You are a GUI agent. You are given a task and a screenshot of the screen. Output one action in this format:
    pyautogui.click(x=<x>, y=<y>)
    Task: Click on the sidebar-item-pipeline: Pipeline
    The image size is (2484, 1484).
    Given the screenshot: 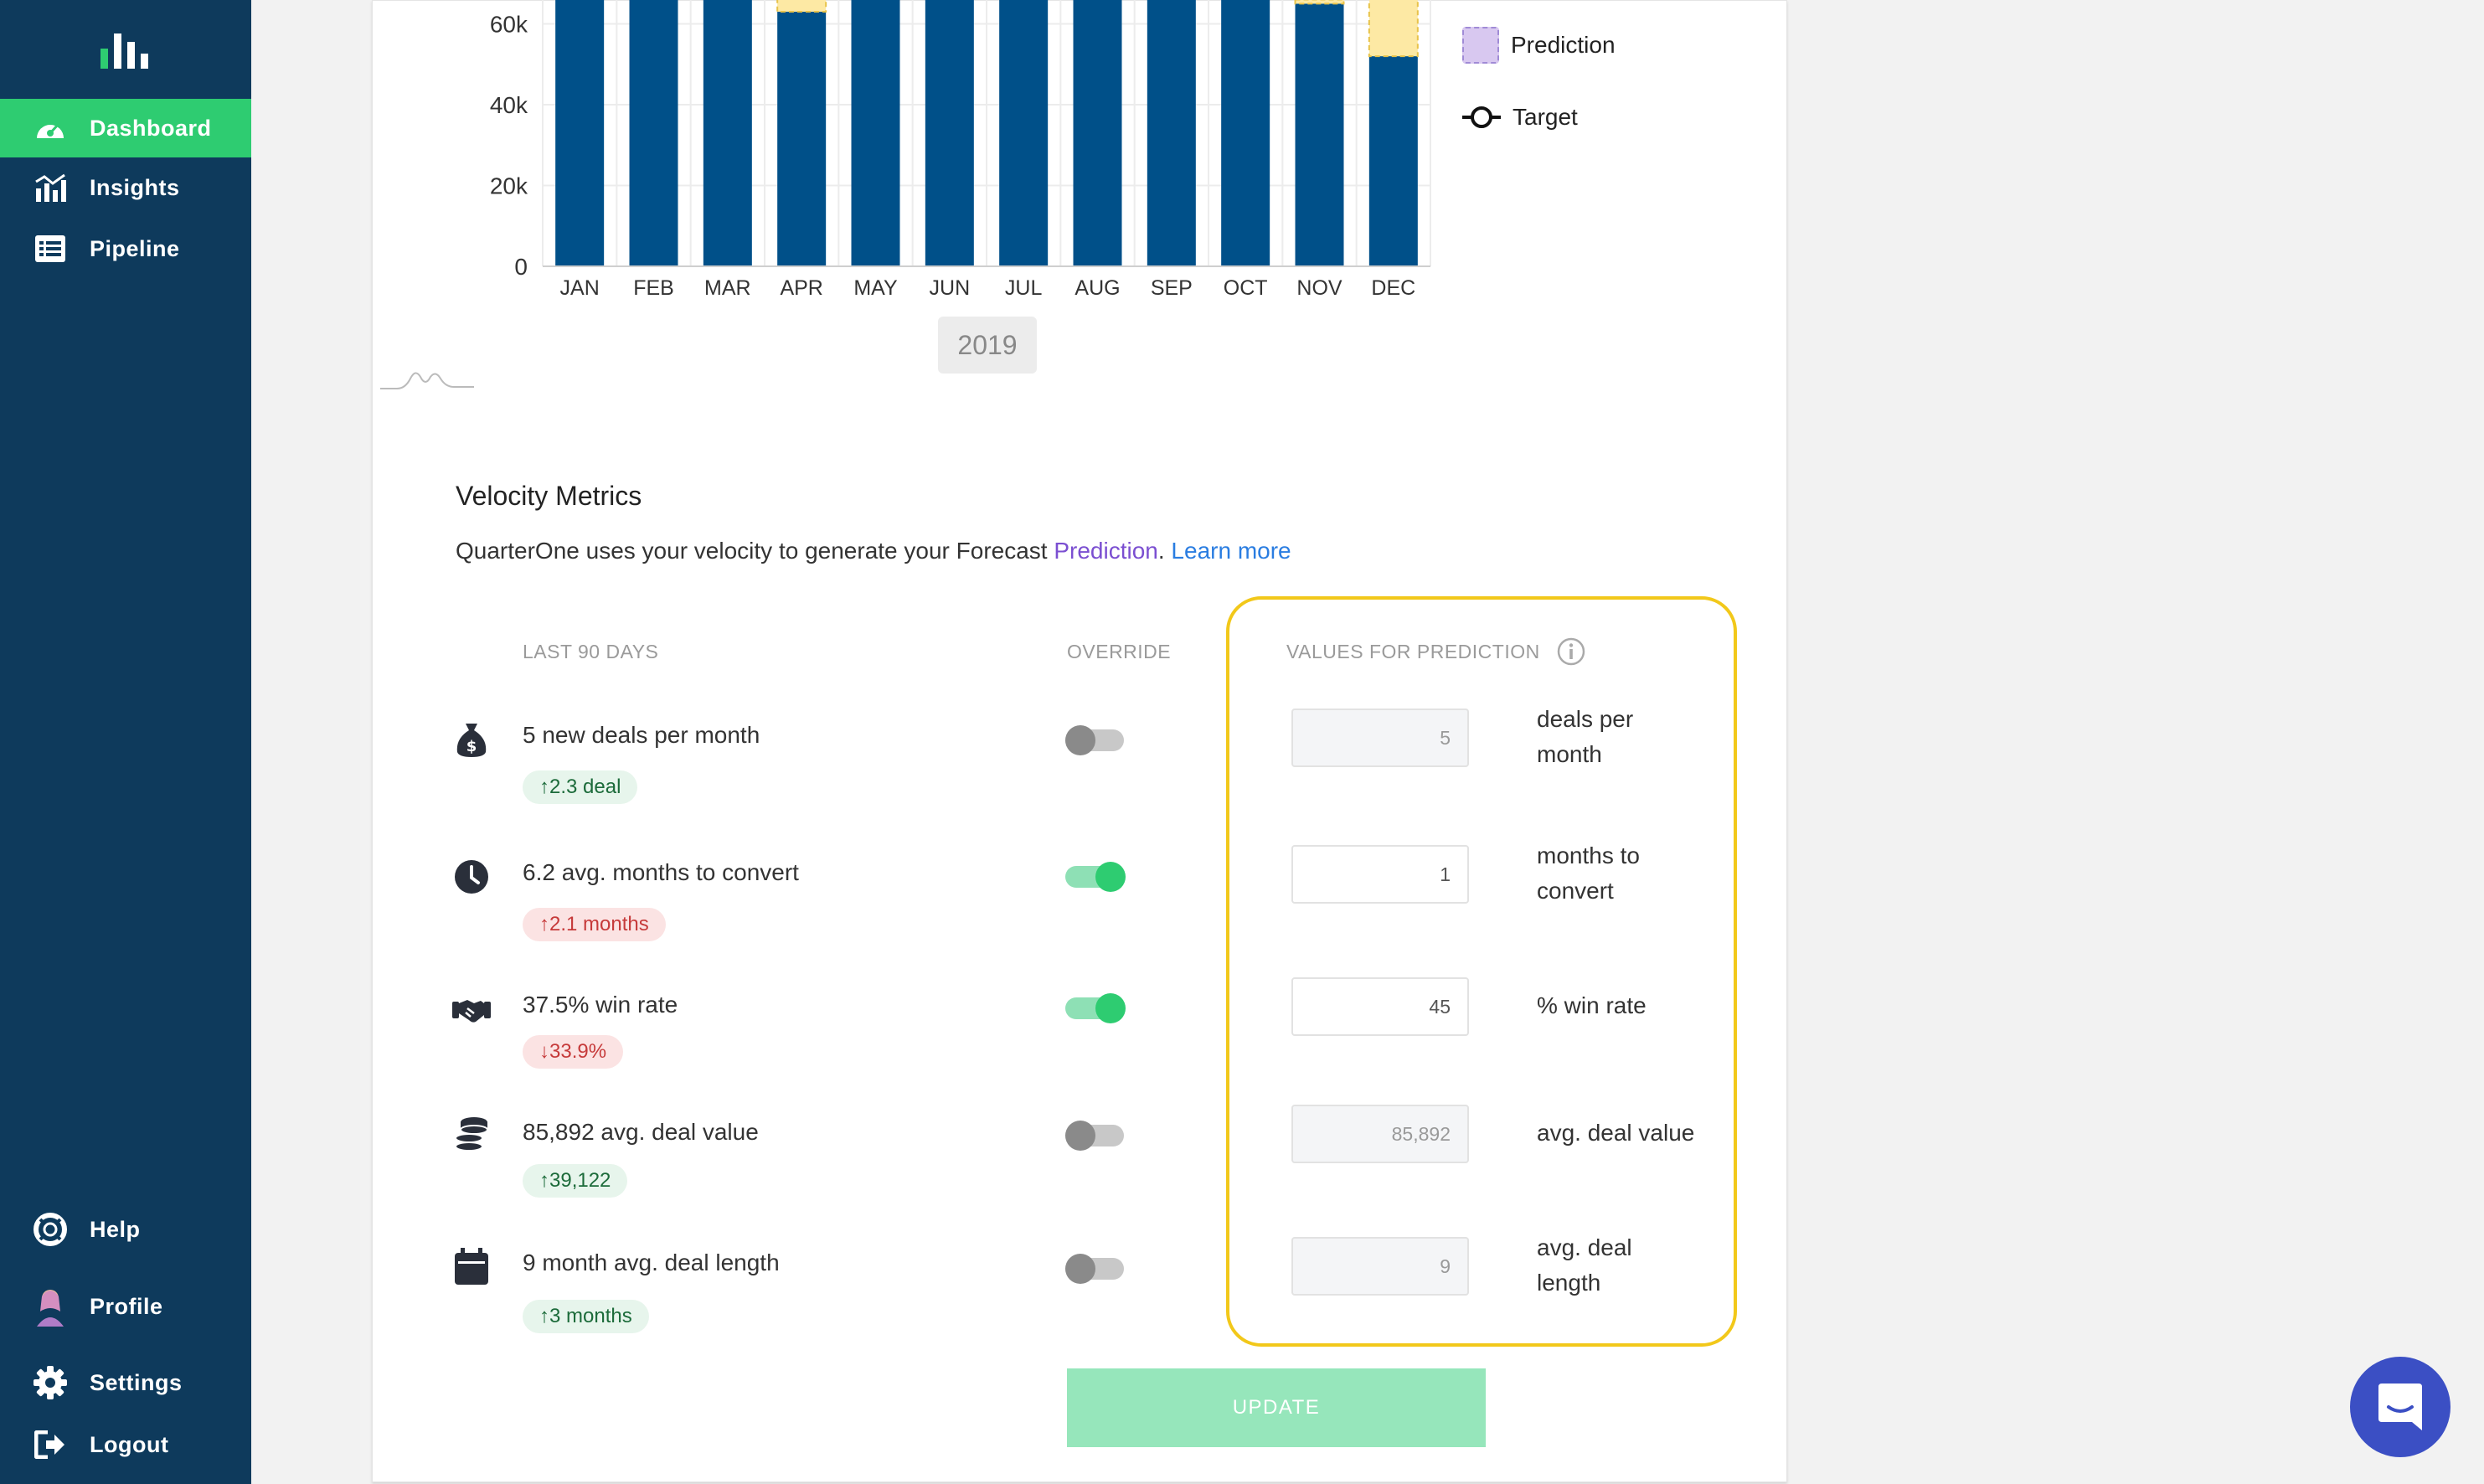 What is the action you would take?
    pyautogui.click(x=125, y=248)
    